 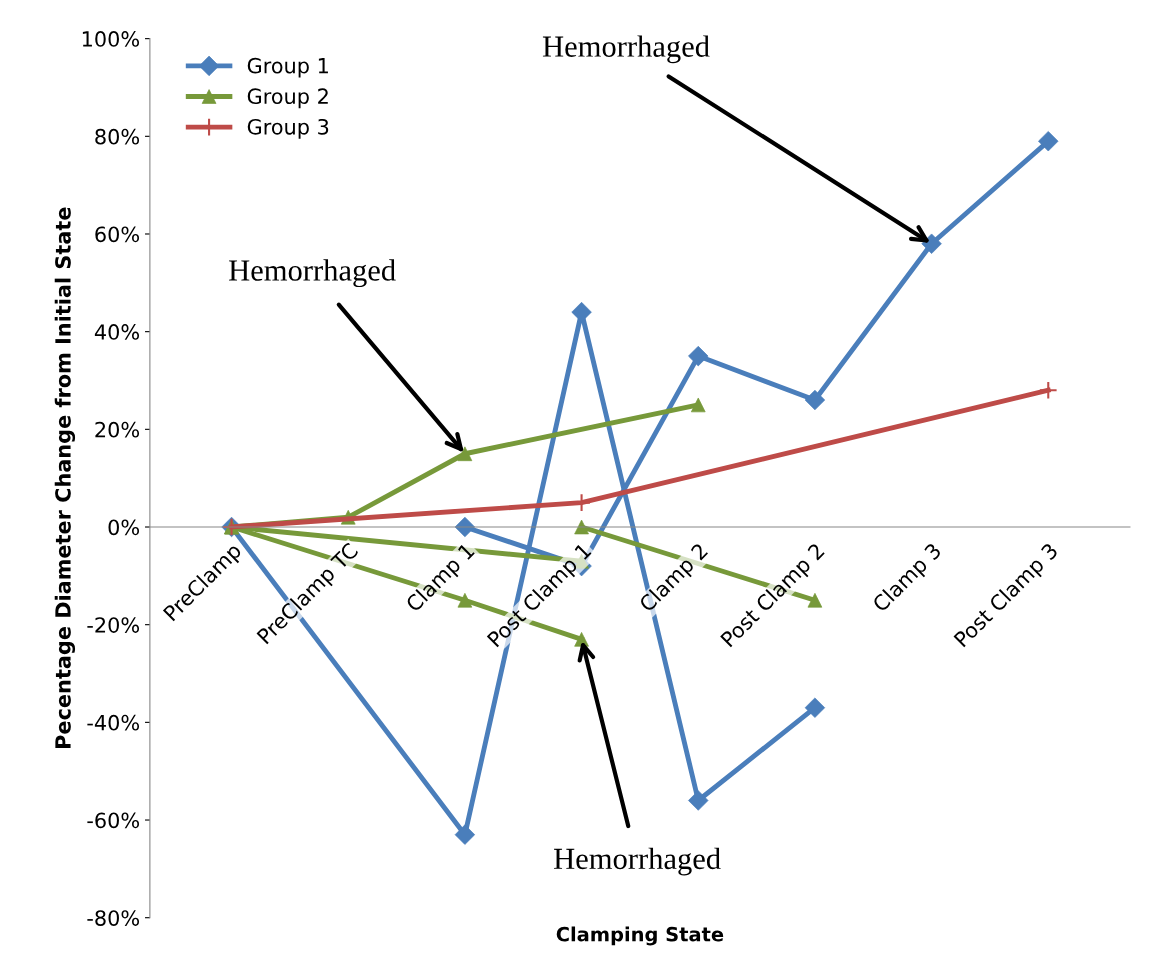 What do you see at coordinates (287, 67) in the screenshot?
I see `legend-label: Group 1` at bounding box center [287, 67].